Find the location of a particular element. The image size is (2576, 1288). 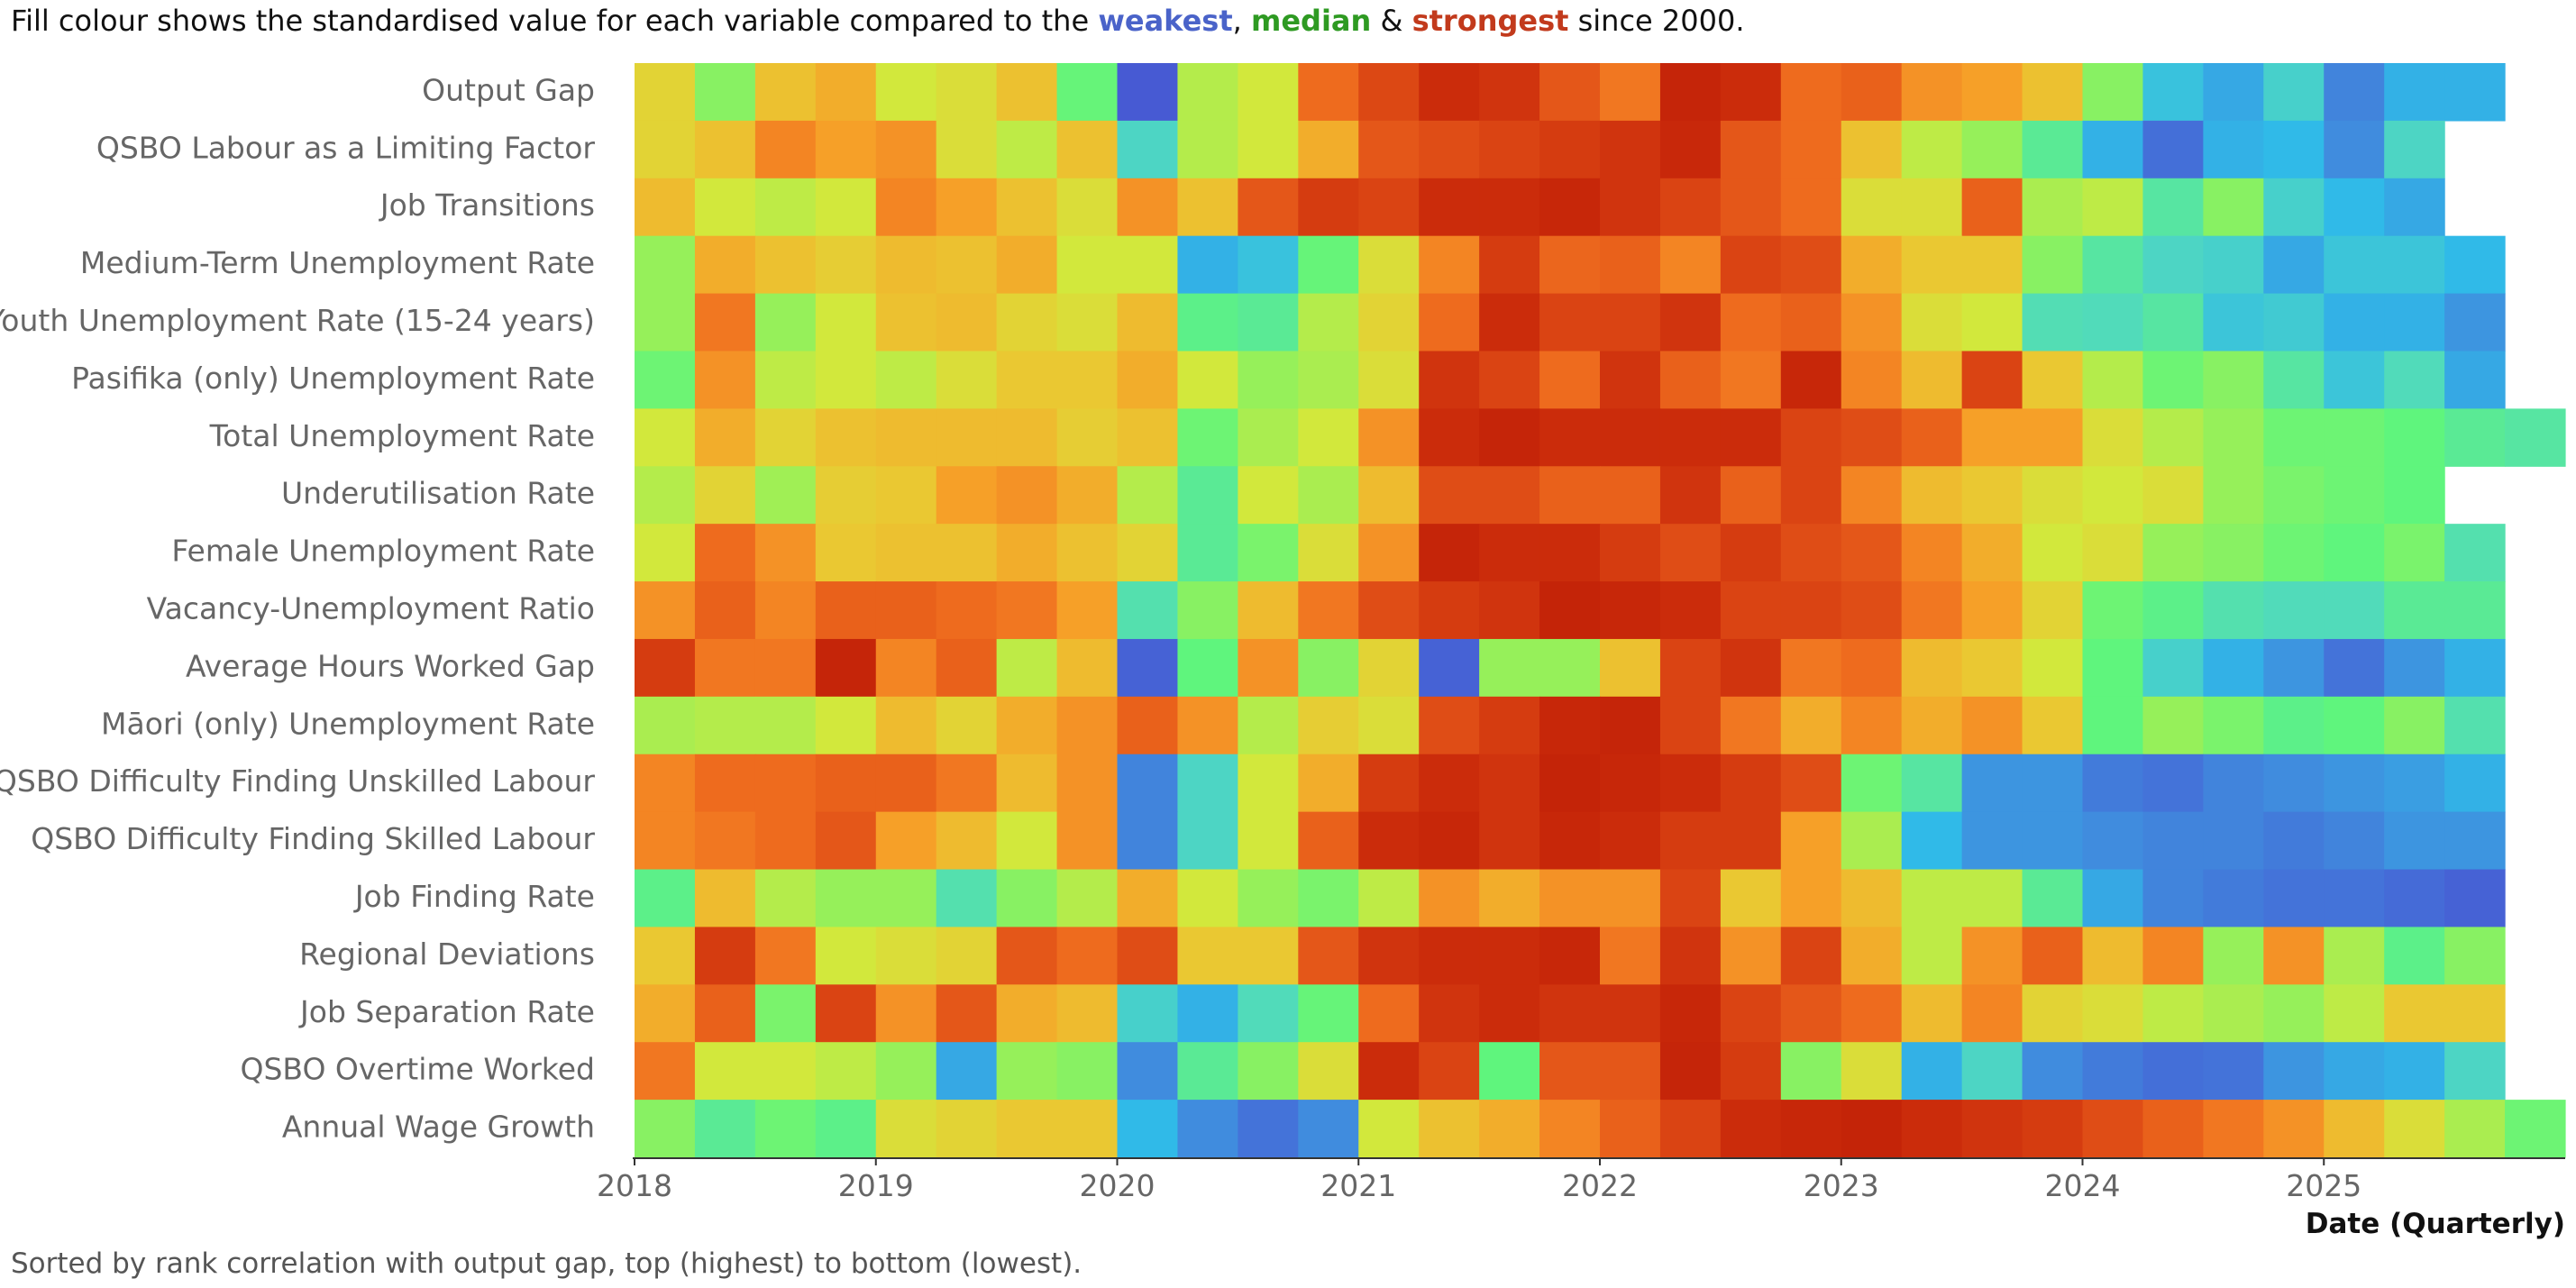

subtitle-text-after: since 2000. is located at coordinates (1657, 21).